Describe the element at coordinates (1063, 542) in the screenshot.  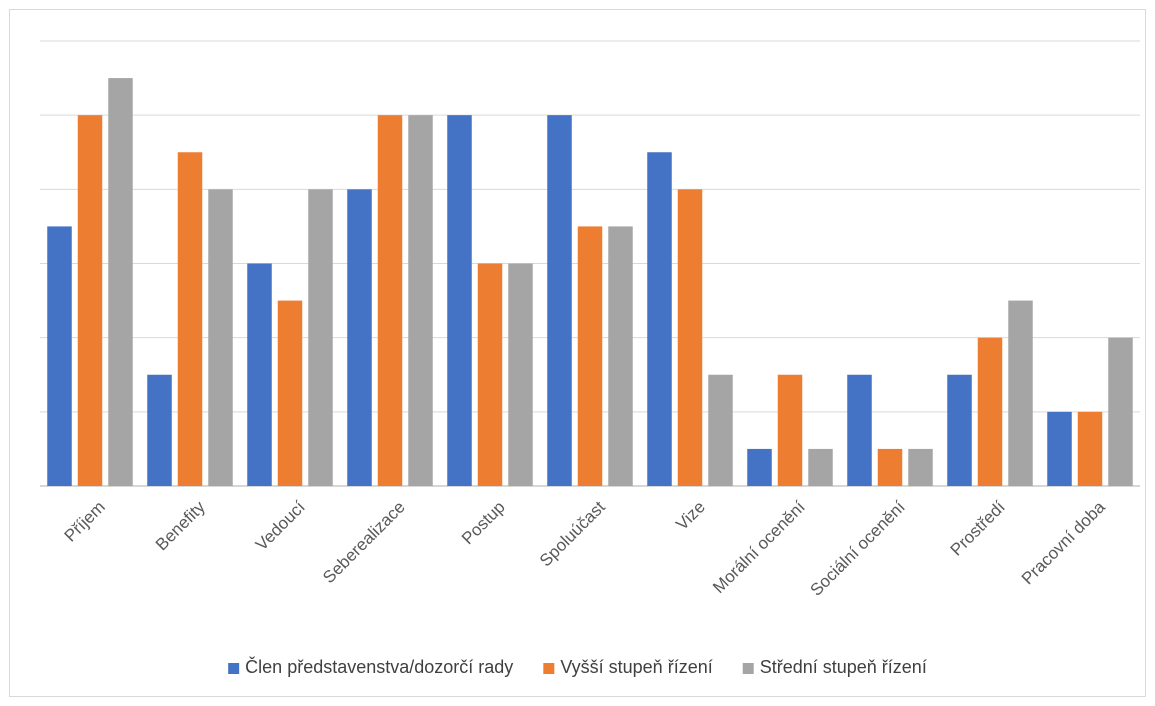
I see `x-tick-label: Pracovní doba` at that location.